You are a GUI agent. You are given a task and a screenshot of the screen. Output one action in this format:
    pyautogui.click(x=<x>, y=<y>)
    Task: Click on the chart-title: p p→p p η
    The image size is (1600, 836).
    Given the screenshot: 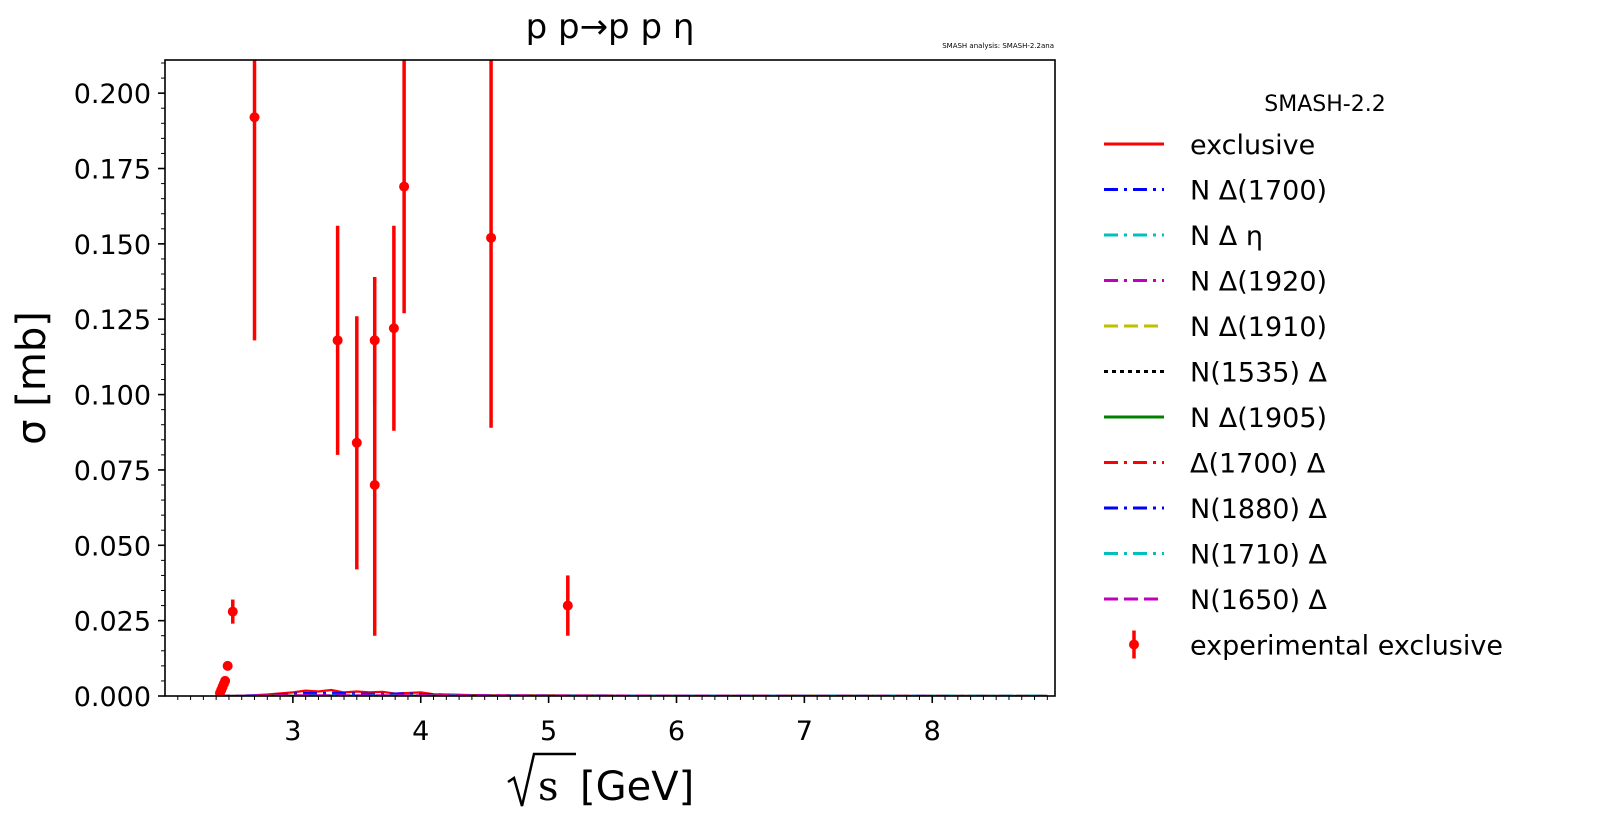 What is the action you would take?
    pyautogui.click(x=610, y=27)
    